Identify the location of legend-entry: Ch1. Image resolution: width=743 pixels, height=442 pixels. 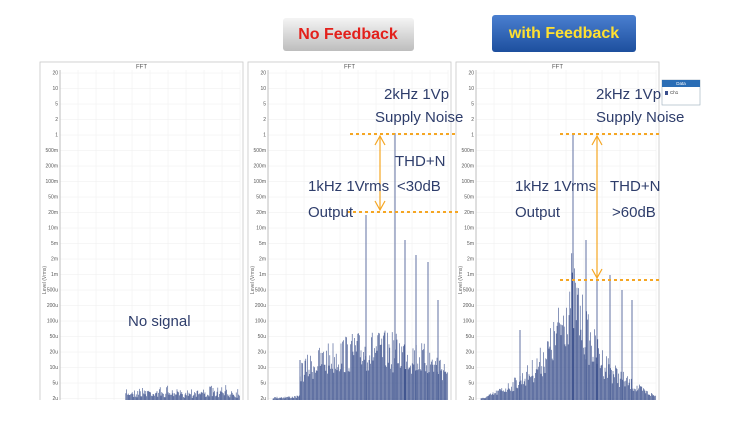
(674, 92).